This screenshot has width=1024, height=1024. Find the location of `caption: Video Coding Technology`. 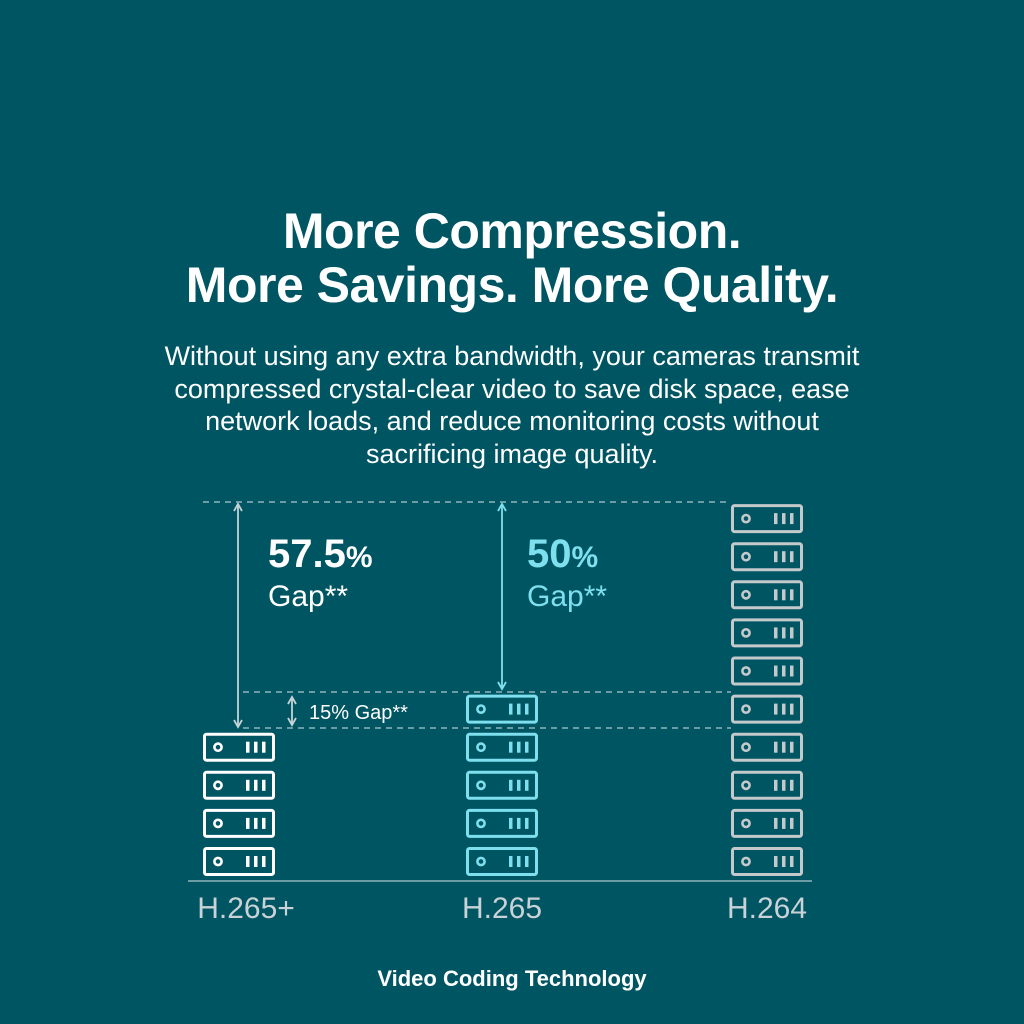

caption: Video Coding Technology is located at coordinates (512, 978).